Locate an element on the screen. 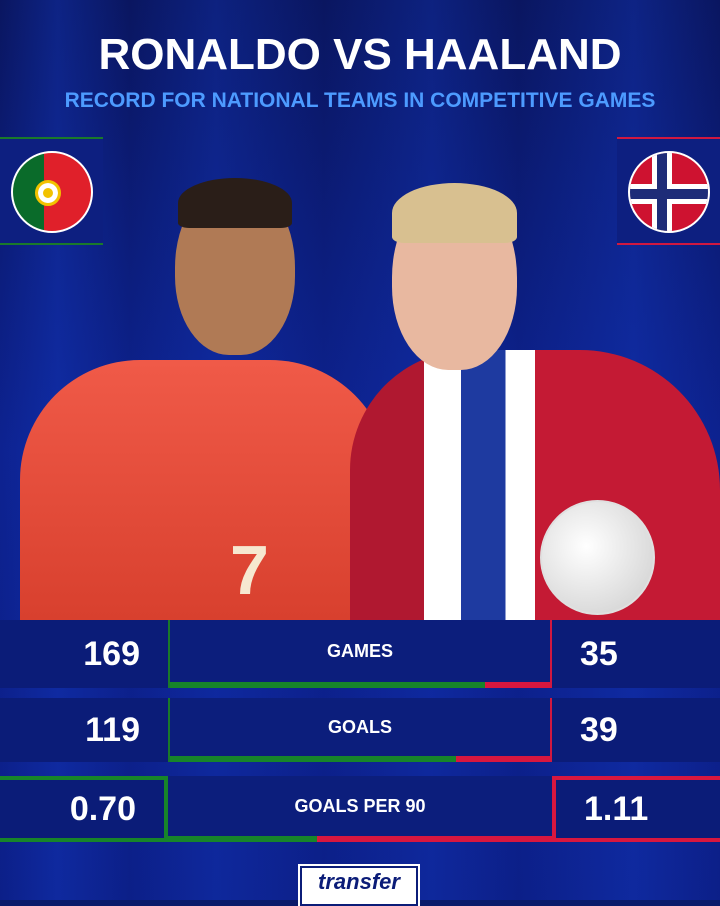 The width and height of the screenshot is (720, 906). football-icon is located at coordinates (597, 557).